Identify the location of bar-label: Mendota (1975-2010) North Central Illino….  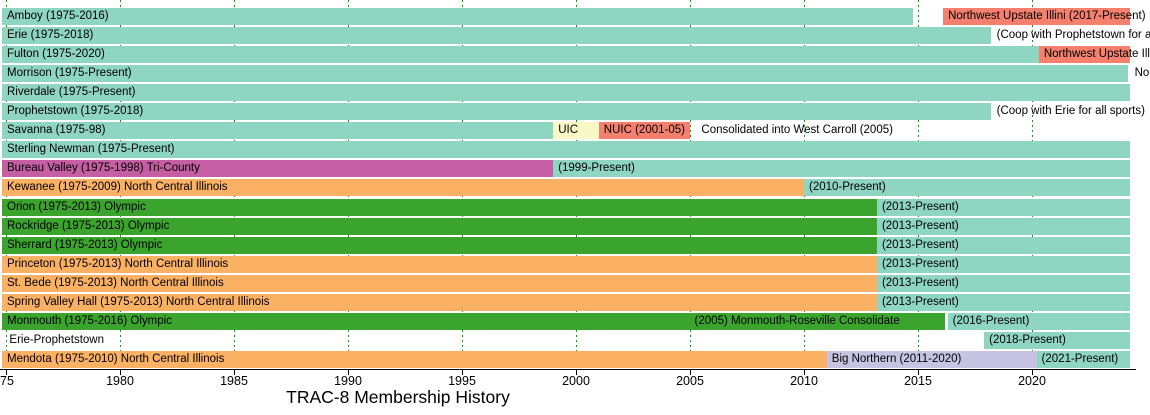
(116, 358).